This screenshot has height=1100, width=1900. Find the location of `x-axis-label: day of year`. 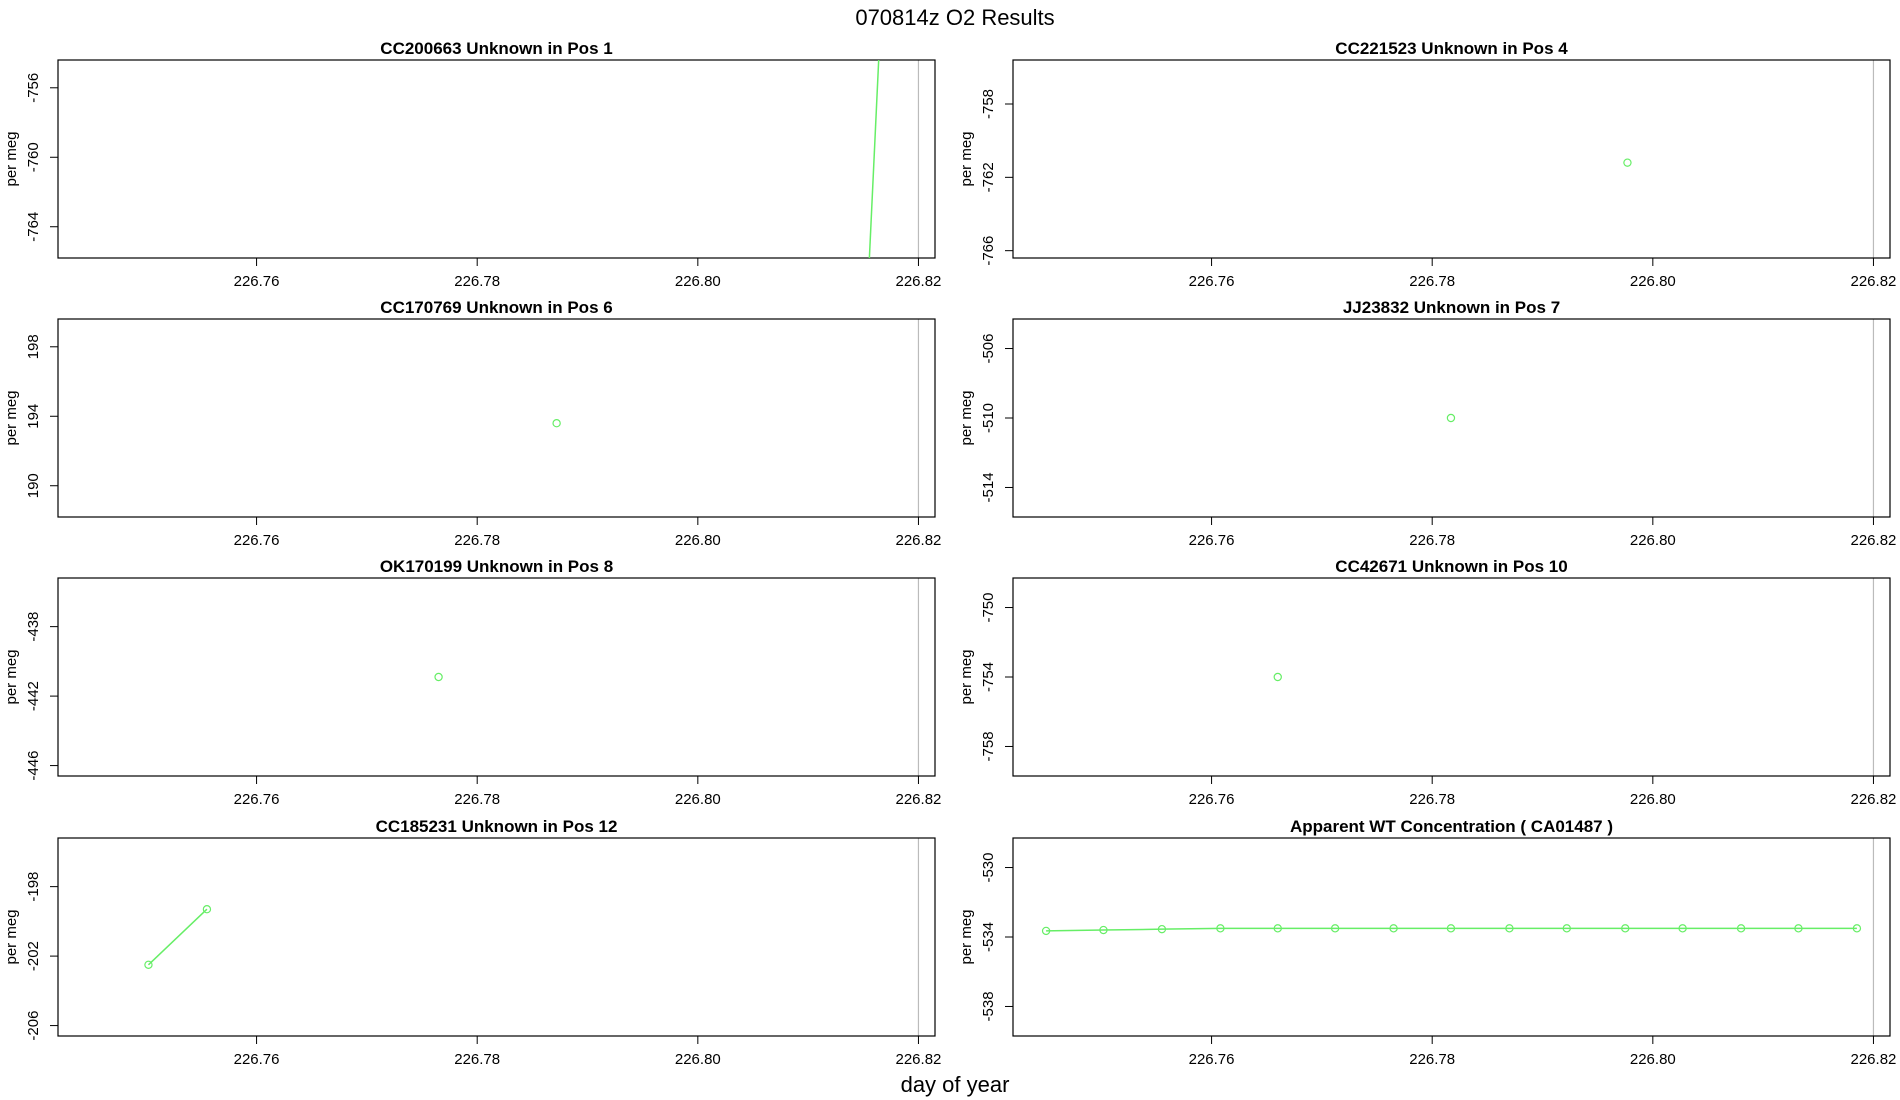

x-axis-label: day of year is located at coordinates (955, 1084).